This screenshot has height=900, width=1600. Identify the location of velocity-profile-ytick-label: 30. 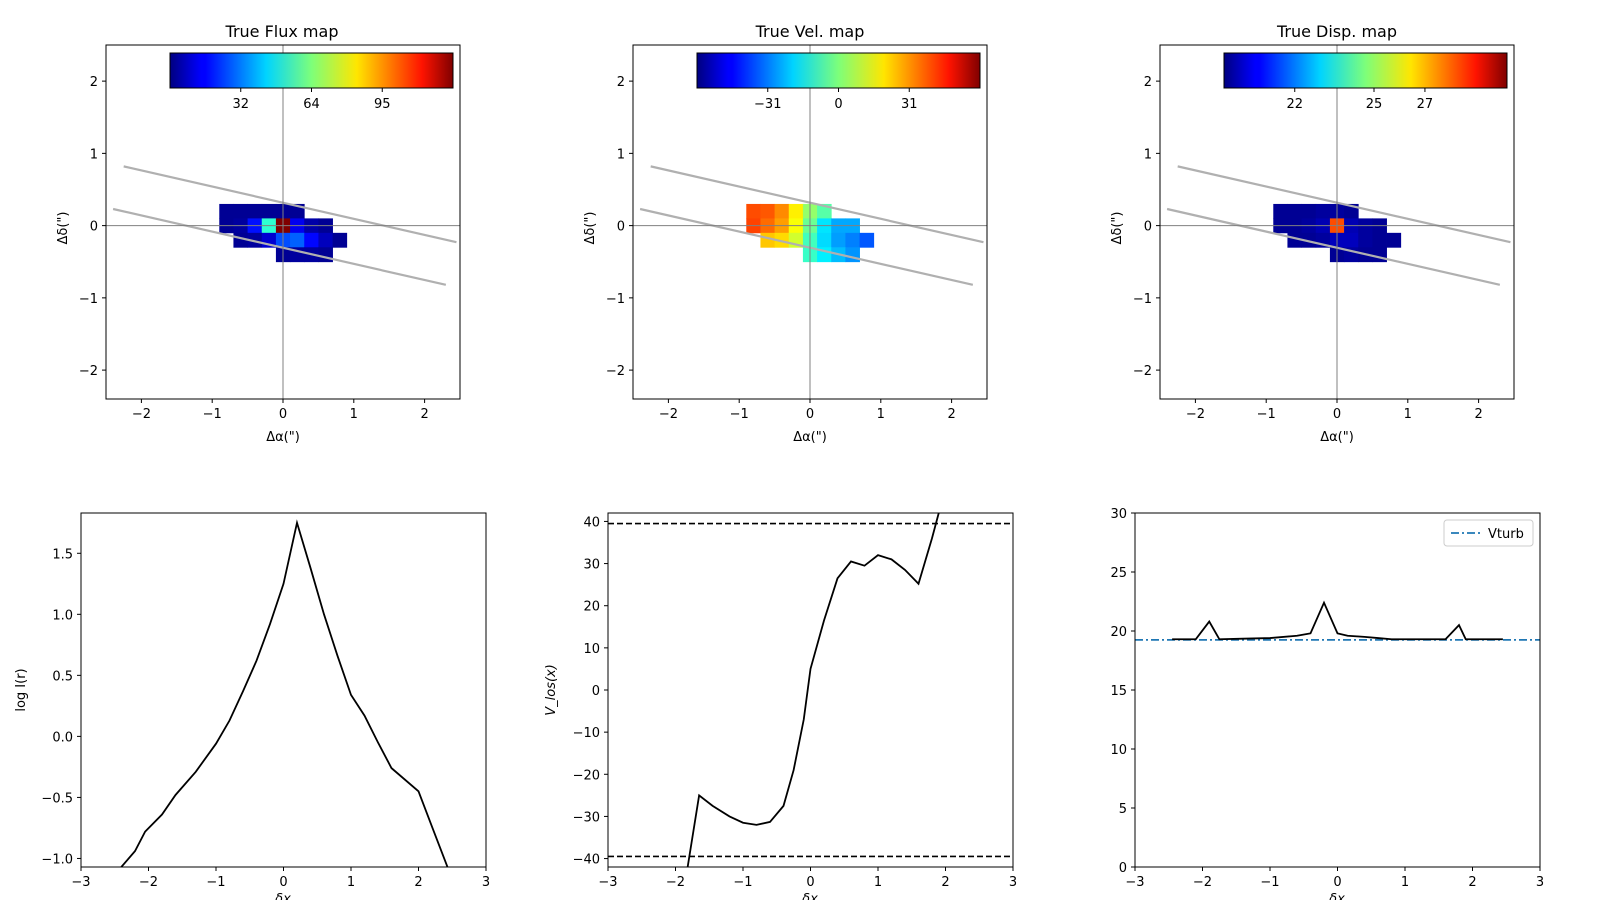
(591, 565).